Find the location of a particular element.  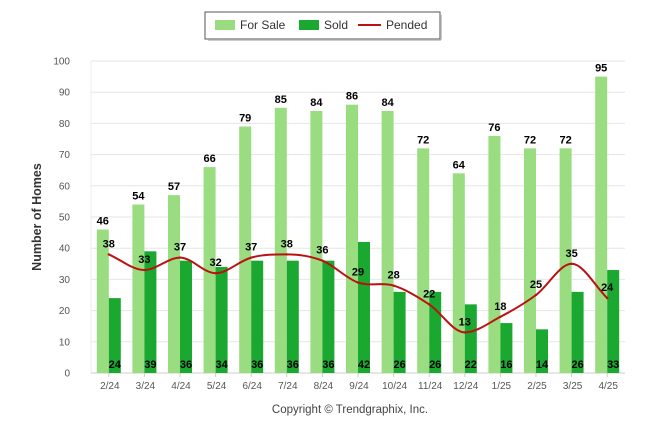

data-label-sold: 39 is located at coordinates (150, 365).